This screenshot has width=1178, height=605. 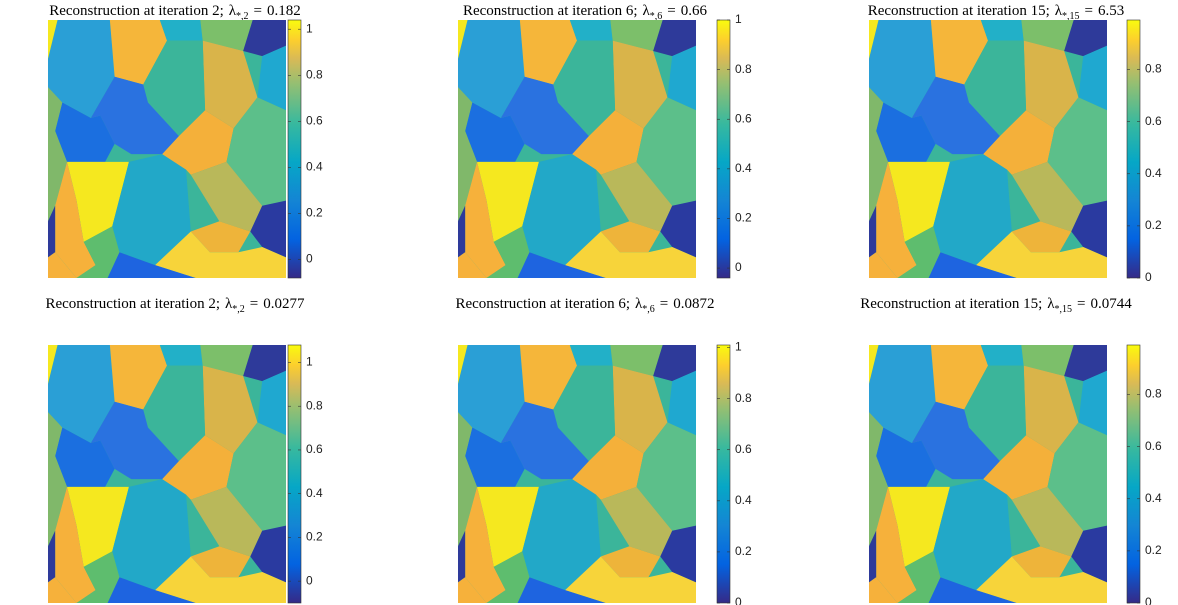 I want to click on lambda-value: 0.0277, so click(x=284, y=304).